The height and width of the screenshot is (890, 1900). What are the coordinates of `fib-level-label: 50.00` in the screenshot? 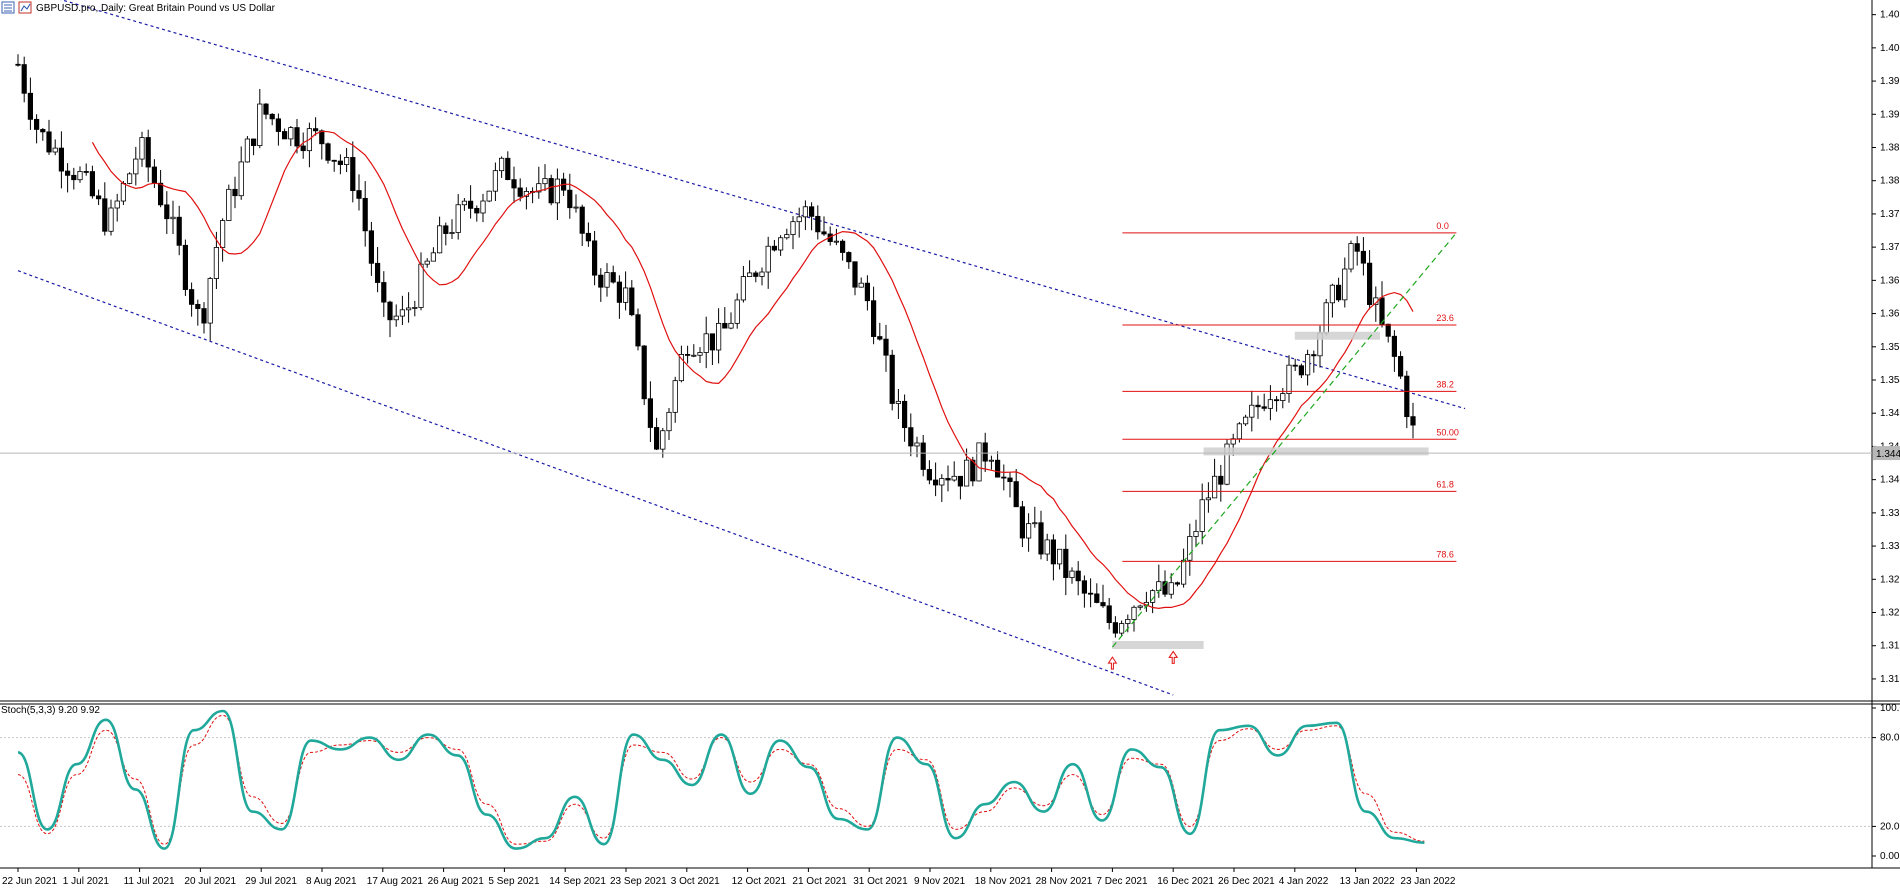 It's located at (1447, 432).